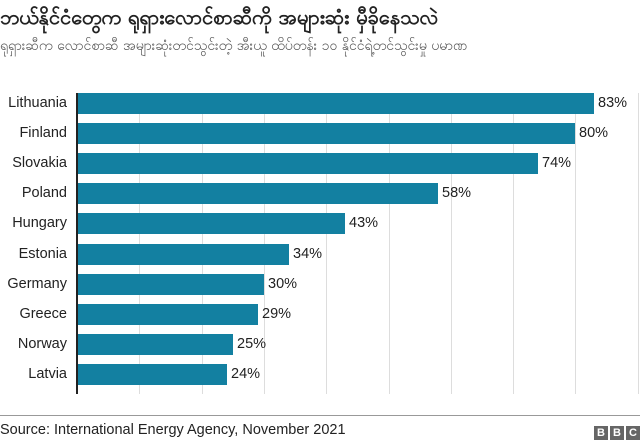 This screenshot has width=640, height=444. What do you see at coordinates (43, 314) in the screenshot?
I see `category-label: Greece` at bounding box center [43, 314].